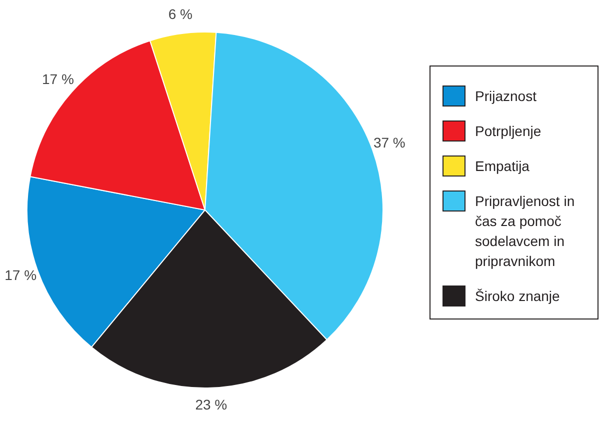 The height and width of the screenshot is (427, 600). Describe the element at coordinates (502, 166) in the screenshot. I see `legend-label: Empatija` at that location.